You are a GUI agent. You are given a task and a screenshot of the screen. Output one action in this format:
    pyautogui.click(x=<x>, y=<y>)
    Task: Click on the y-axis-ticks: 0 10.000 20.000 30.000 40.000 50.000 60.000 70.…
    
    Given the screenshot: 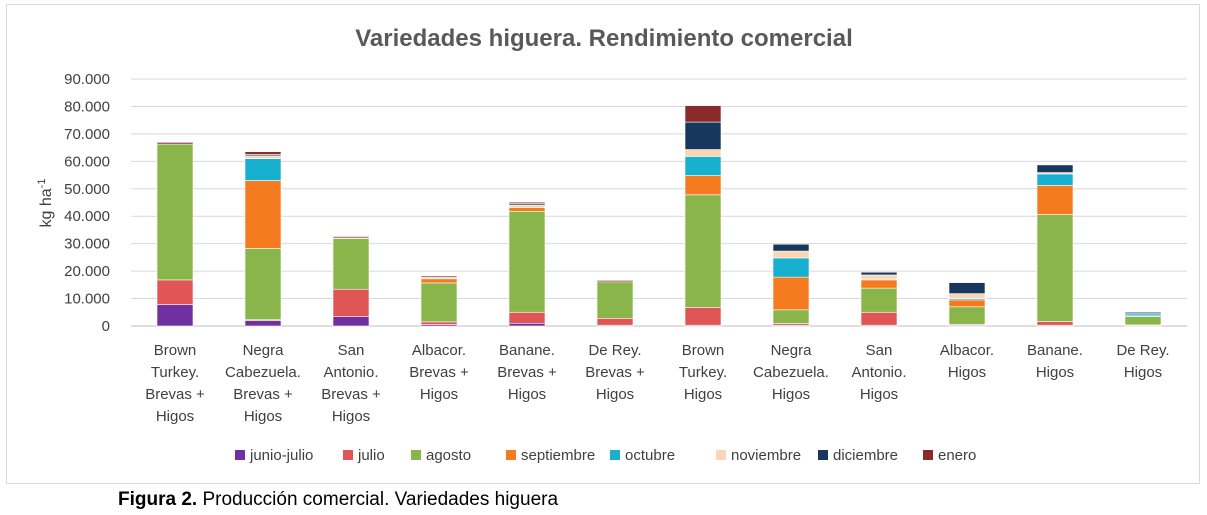 What is the action you would take?
    pyautogui.click(x=87, y=203)
    